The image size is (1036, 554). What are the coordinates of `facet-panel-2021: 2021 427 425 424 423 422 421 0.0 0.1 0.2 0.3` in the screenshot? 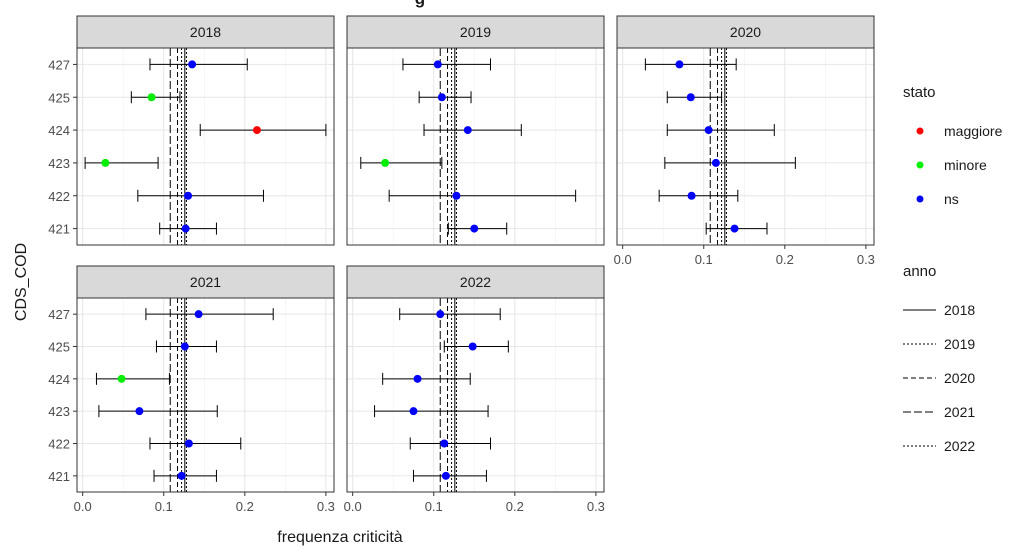 It's located at (191, 389).